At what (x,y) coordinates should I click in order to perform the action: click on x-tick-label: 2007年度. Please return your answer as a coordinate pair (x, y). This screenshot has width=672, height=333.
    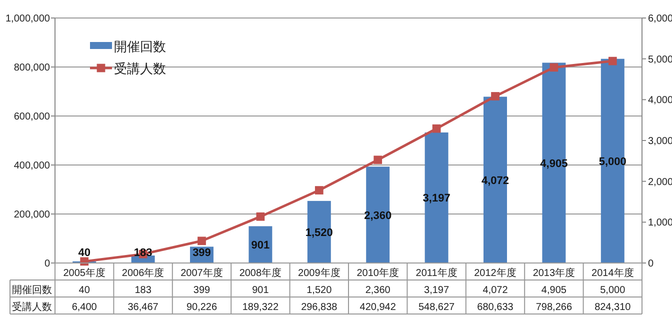
    Looking at the image, I should click on (201, 273).